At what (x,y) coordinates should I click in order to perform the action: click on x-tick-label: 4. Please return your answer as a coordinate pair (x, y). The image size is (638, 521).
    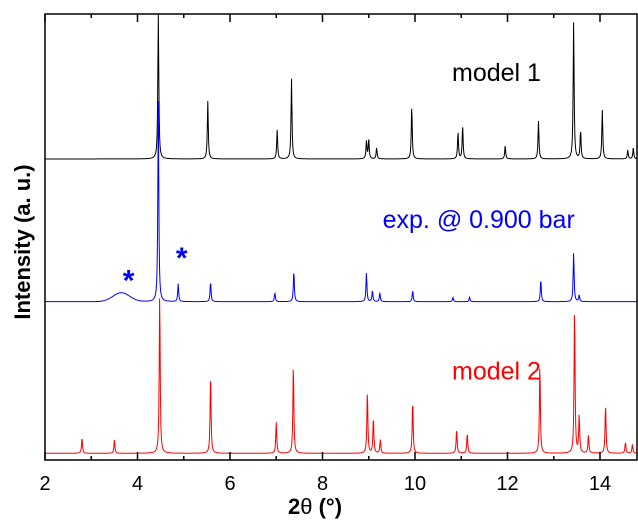
    Looking at the image, I should click on (137, 484).